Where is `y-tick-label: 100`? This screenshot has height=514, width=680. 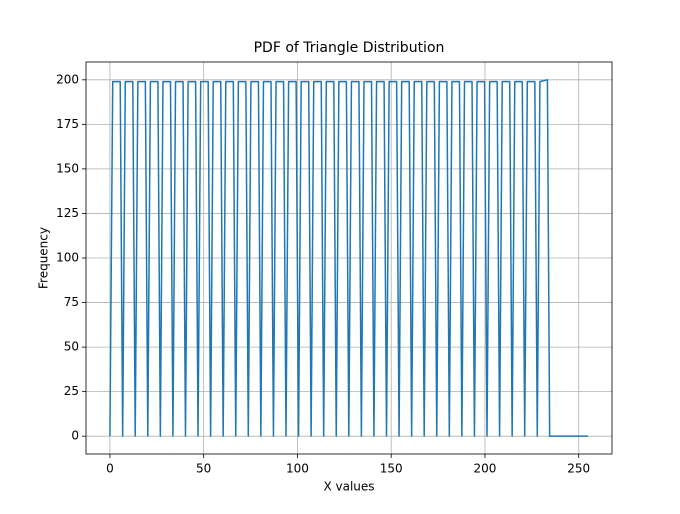
y-tick-label: 100 is located at coordinates (67, 258).